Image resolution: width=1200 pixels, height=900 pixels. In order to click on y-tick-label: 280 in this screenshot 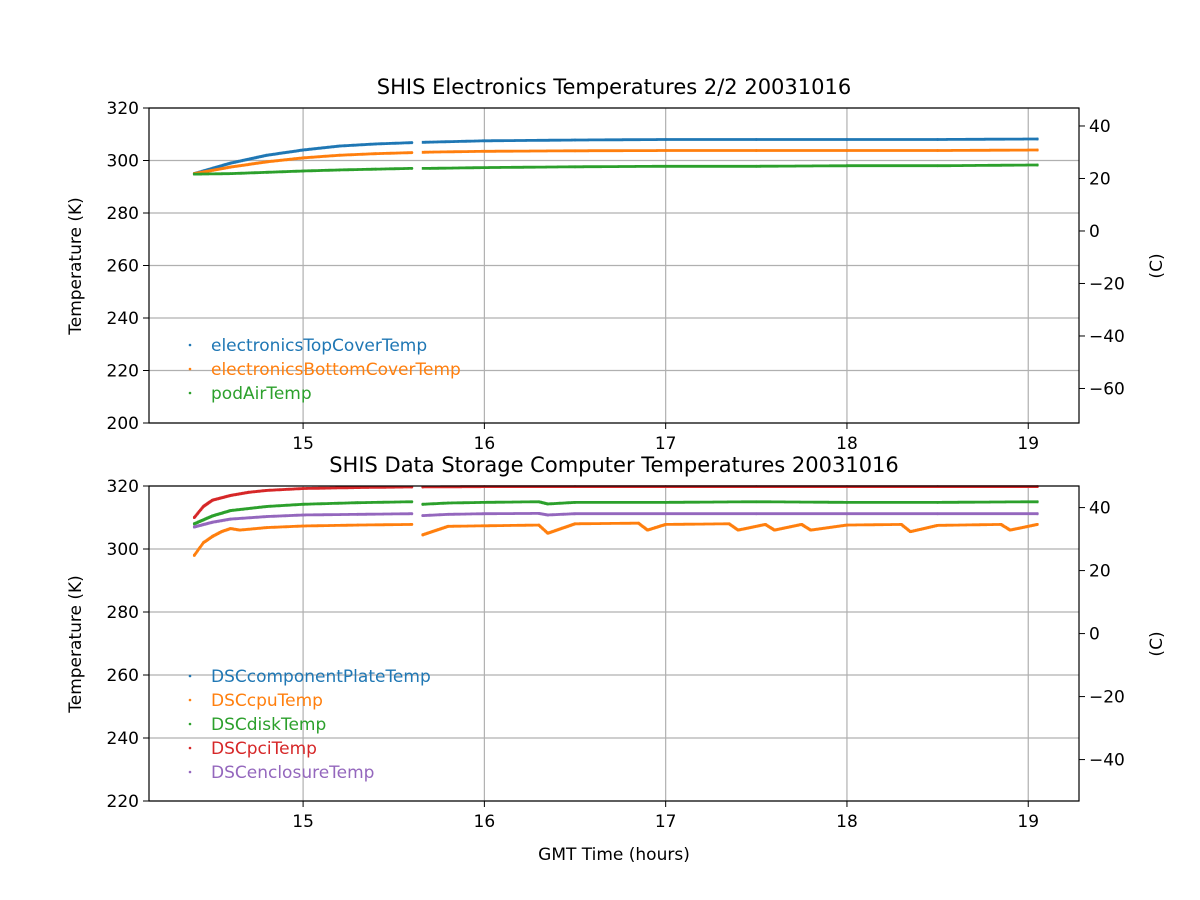, I will do `click(123, 214)`.